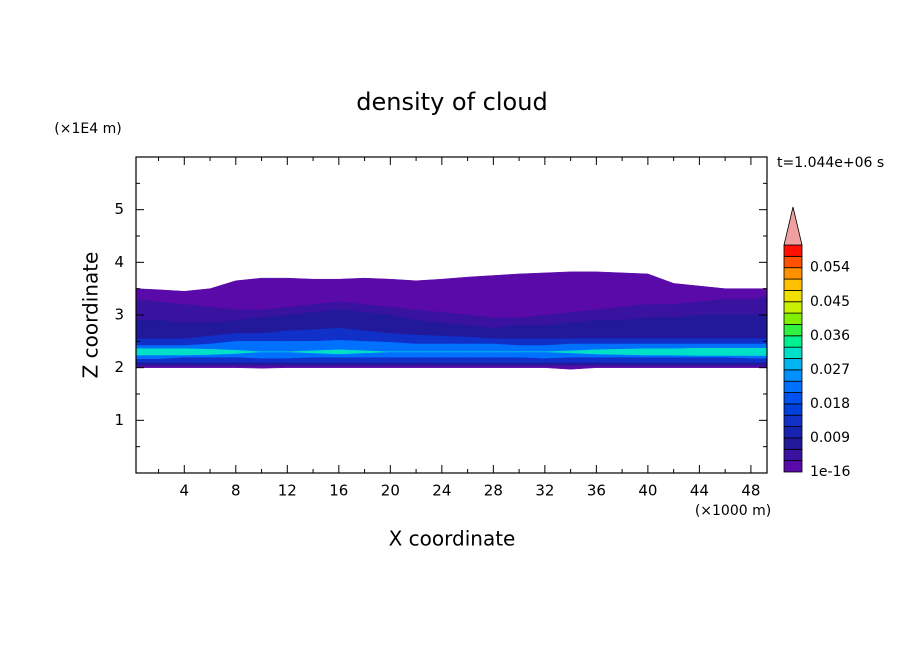 The height and width of the screenshot is (654, 904). I want to click on y-unit: (×1E4 m), so click(87, 129).